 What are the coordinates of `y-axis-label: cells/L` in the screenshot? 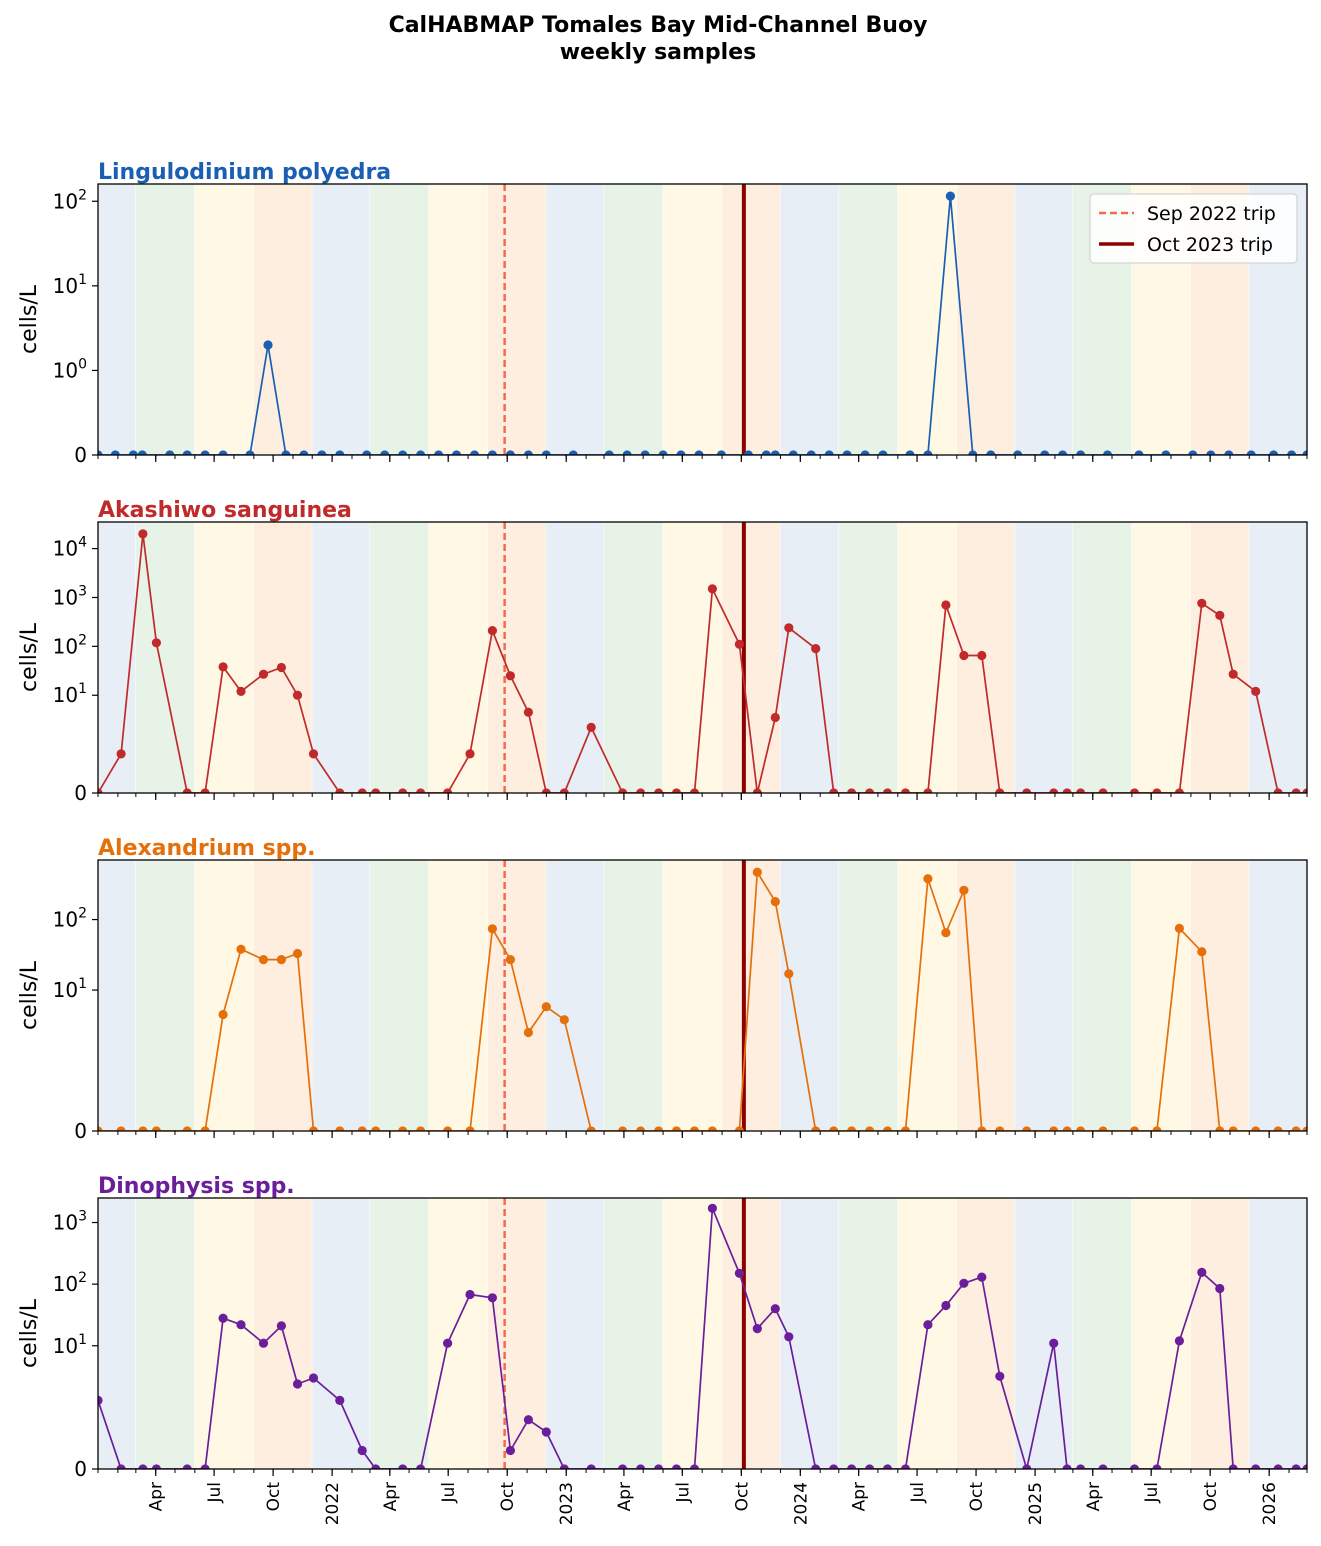 It's located at (29, 319).